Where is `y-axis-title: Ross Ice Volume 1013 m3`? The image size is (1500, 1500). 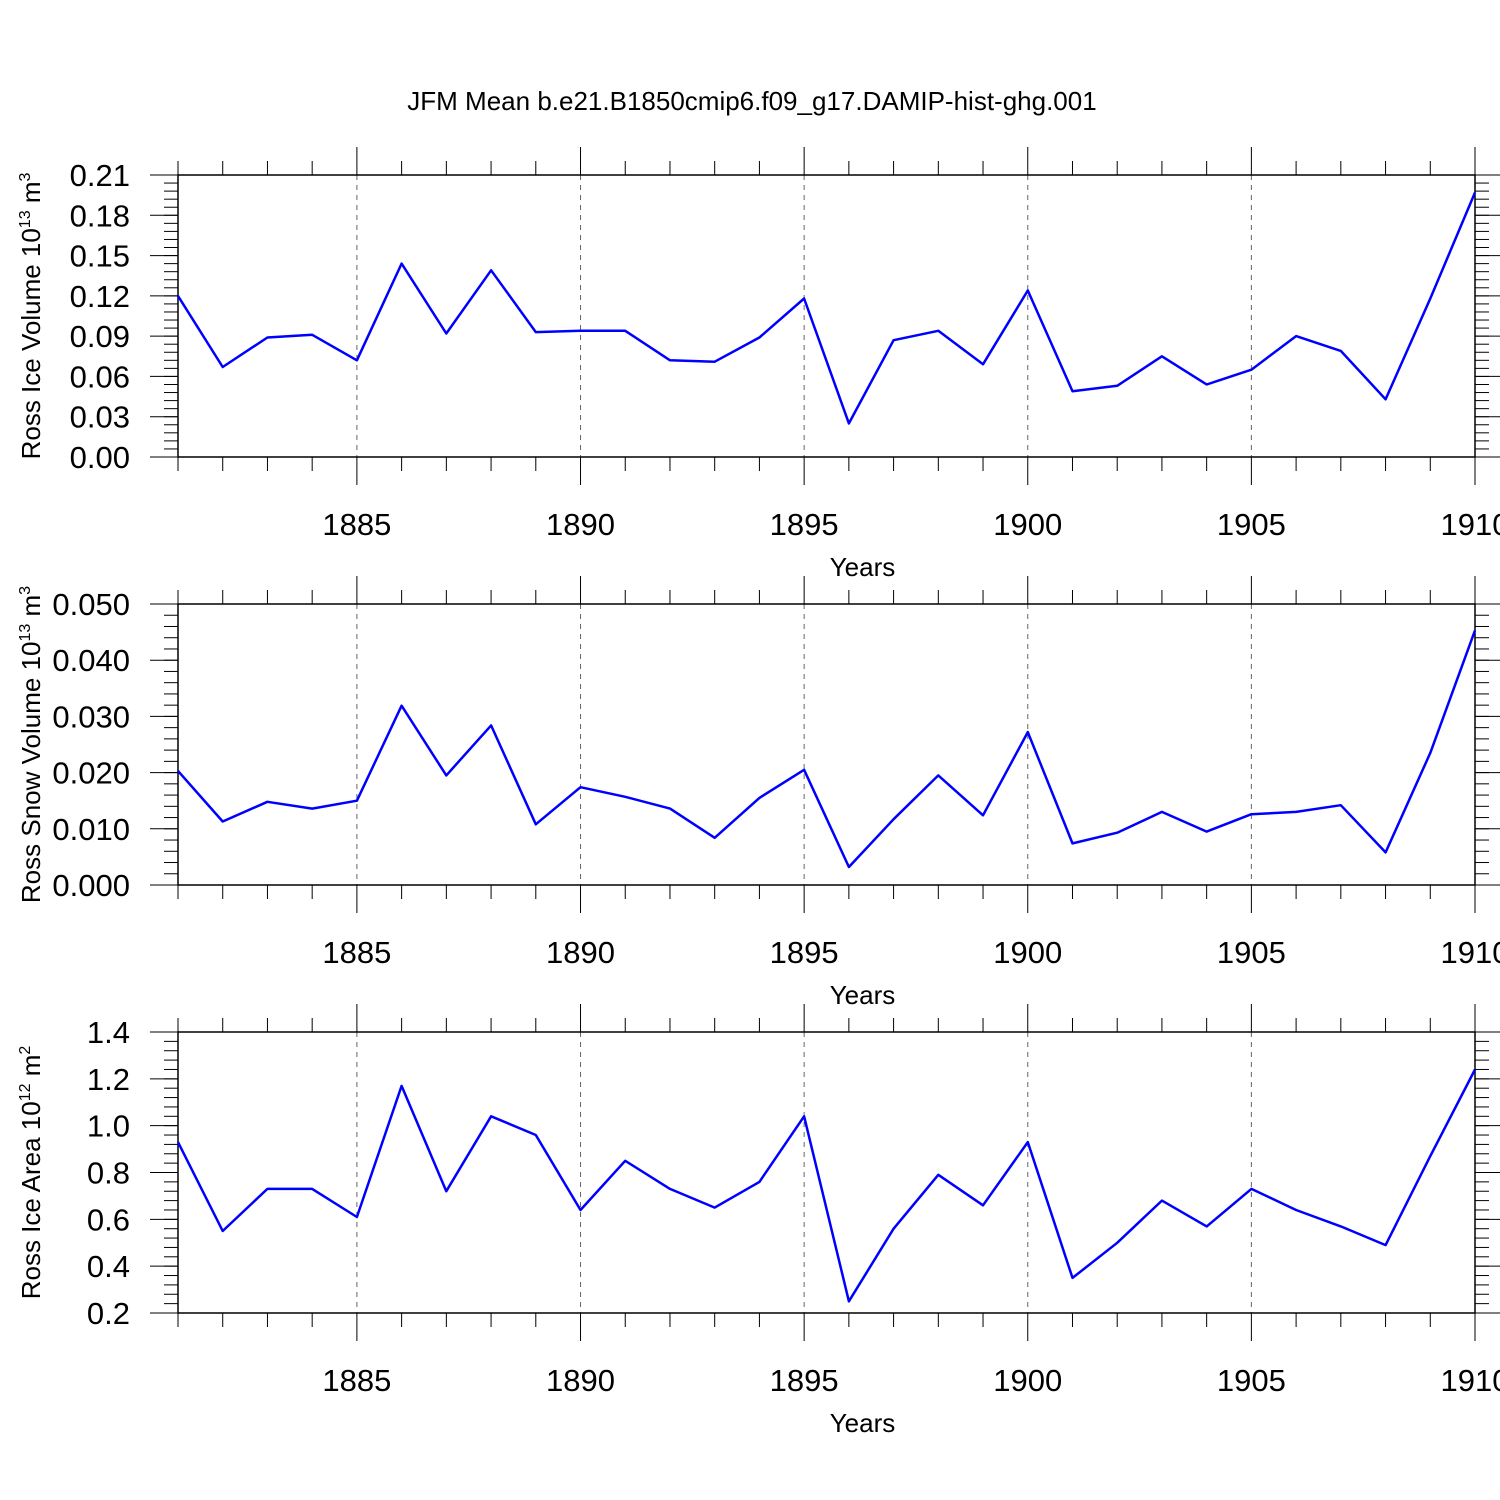
y-axis-title: Ross Ice Volume 1013 m3 is located at coordinates (31, 315).